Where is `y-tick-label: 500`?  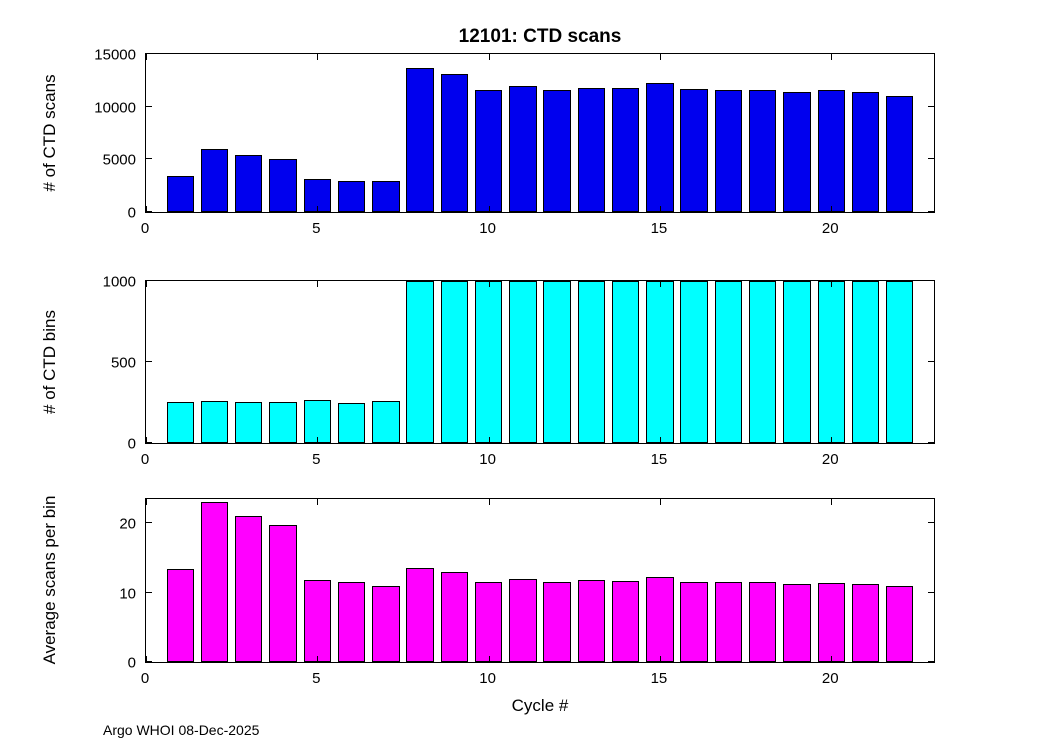
y-tick-label: 500 is located at coordinates (123, 363).